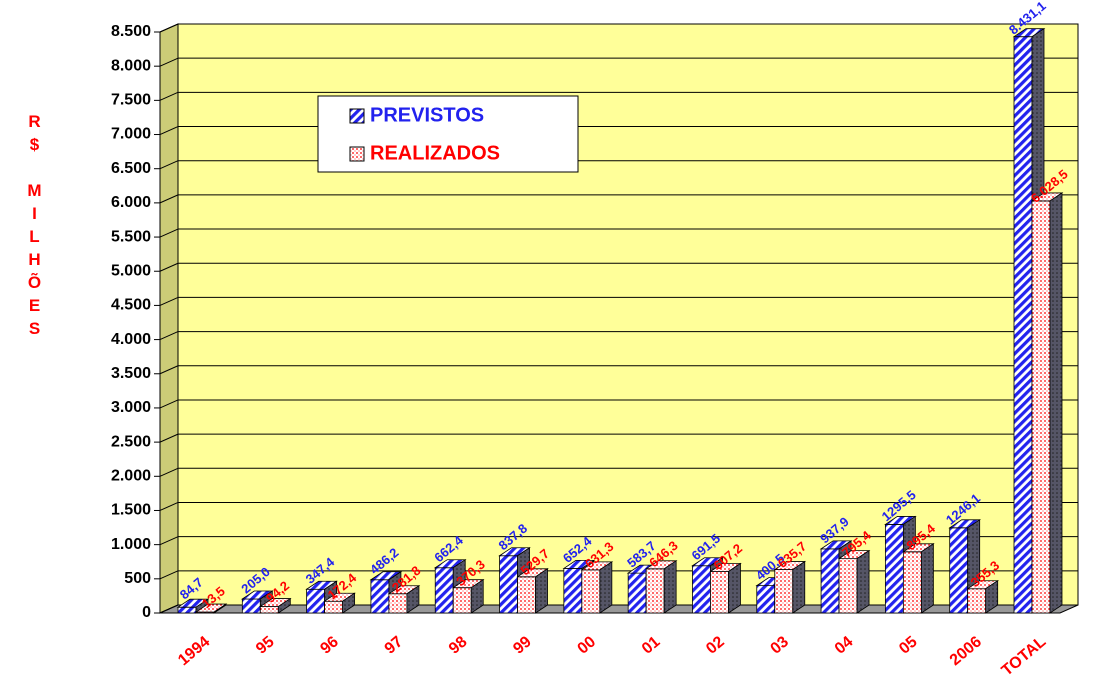 Image resolution: width=1111 pixels, height=693 pixels. I want to click on x-tick-label: 2006, so click(966, 651).